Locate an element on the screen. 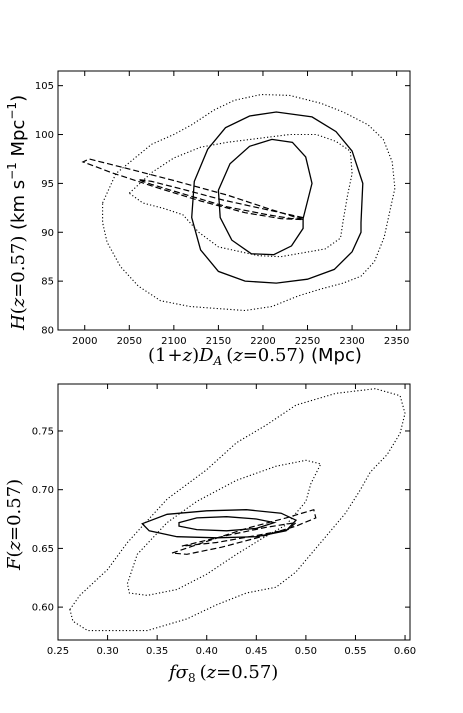  bottom-y-tick-label: 0.65 is located at coordinates (43, 549).